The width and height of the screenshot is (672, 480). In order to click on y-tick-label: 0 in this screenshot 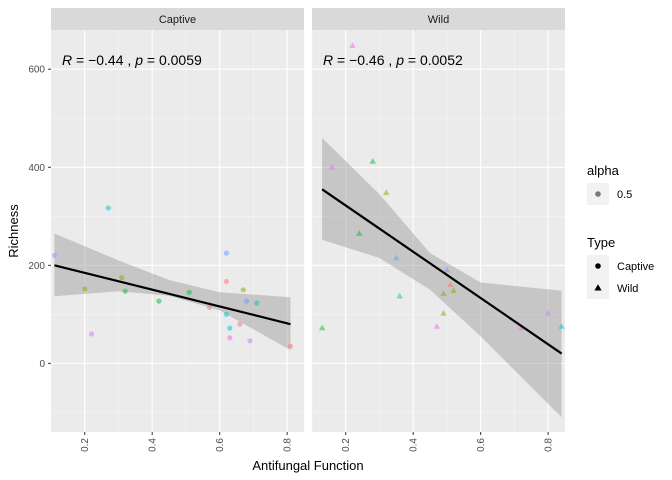, I will do `click(42, 364)`.